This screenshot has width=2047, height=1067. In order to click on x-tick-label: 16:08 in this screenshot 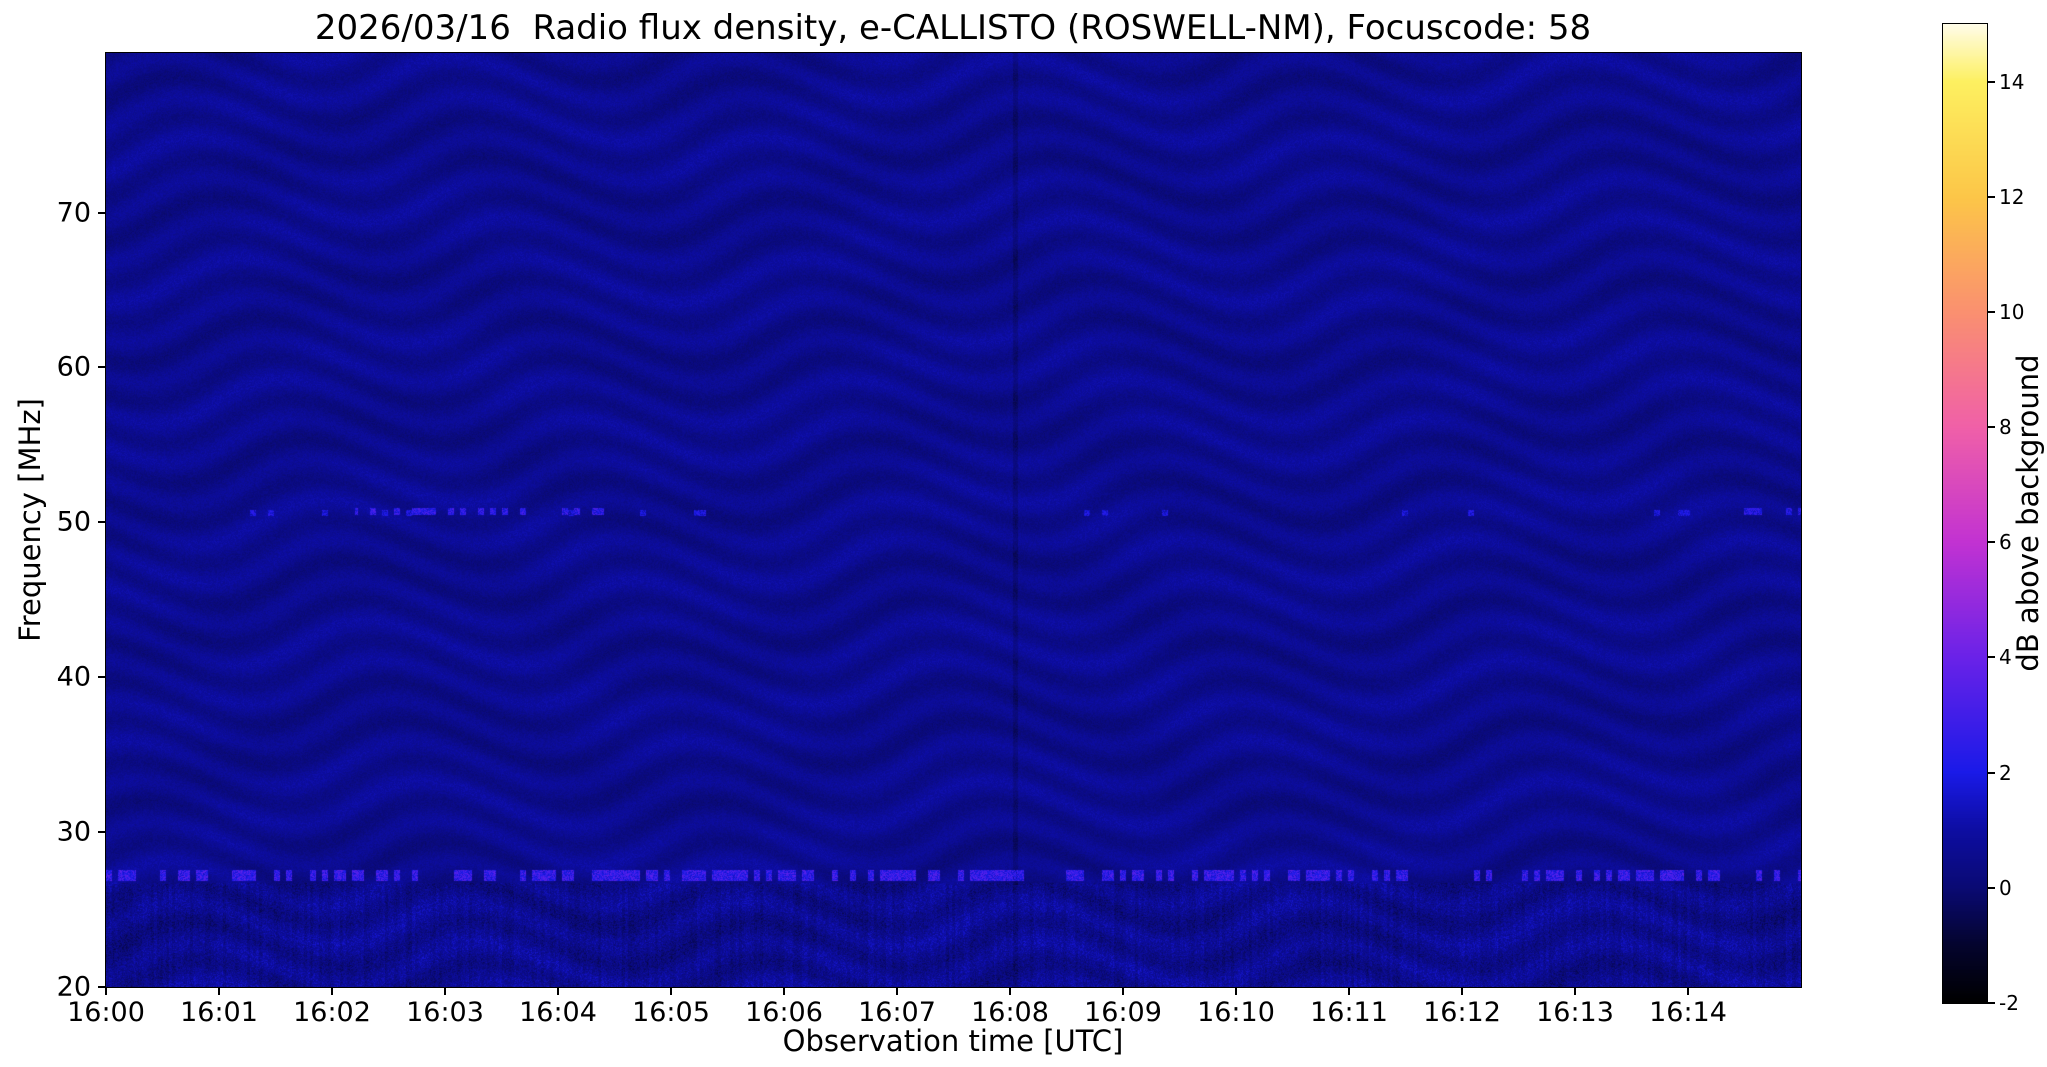, I will do `click(1010, 1012)`.